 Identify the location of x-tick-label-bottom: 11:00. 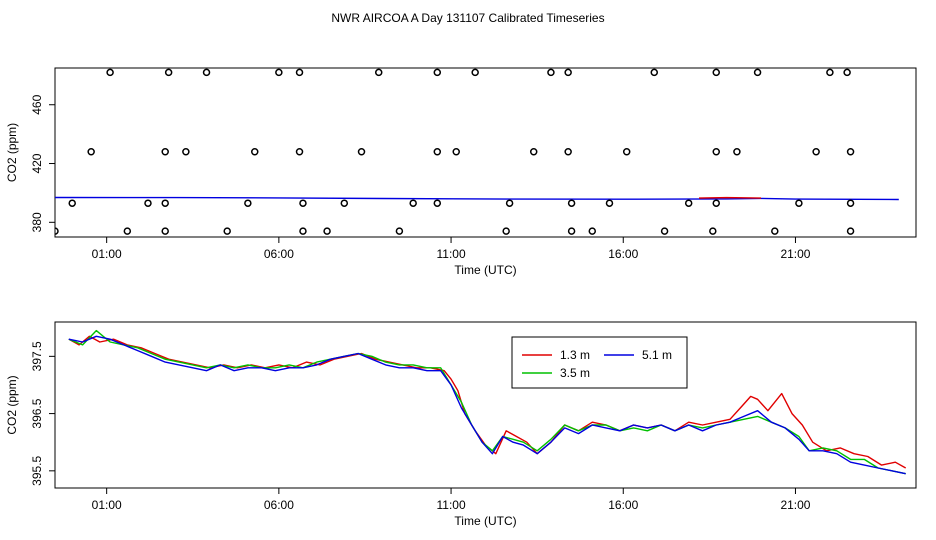
(450, 505).